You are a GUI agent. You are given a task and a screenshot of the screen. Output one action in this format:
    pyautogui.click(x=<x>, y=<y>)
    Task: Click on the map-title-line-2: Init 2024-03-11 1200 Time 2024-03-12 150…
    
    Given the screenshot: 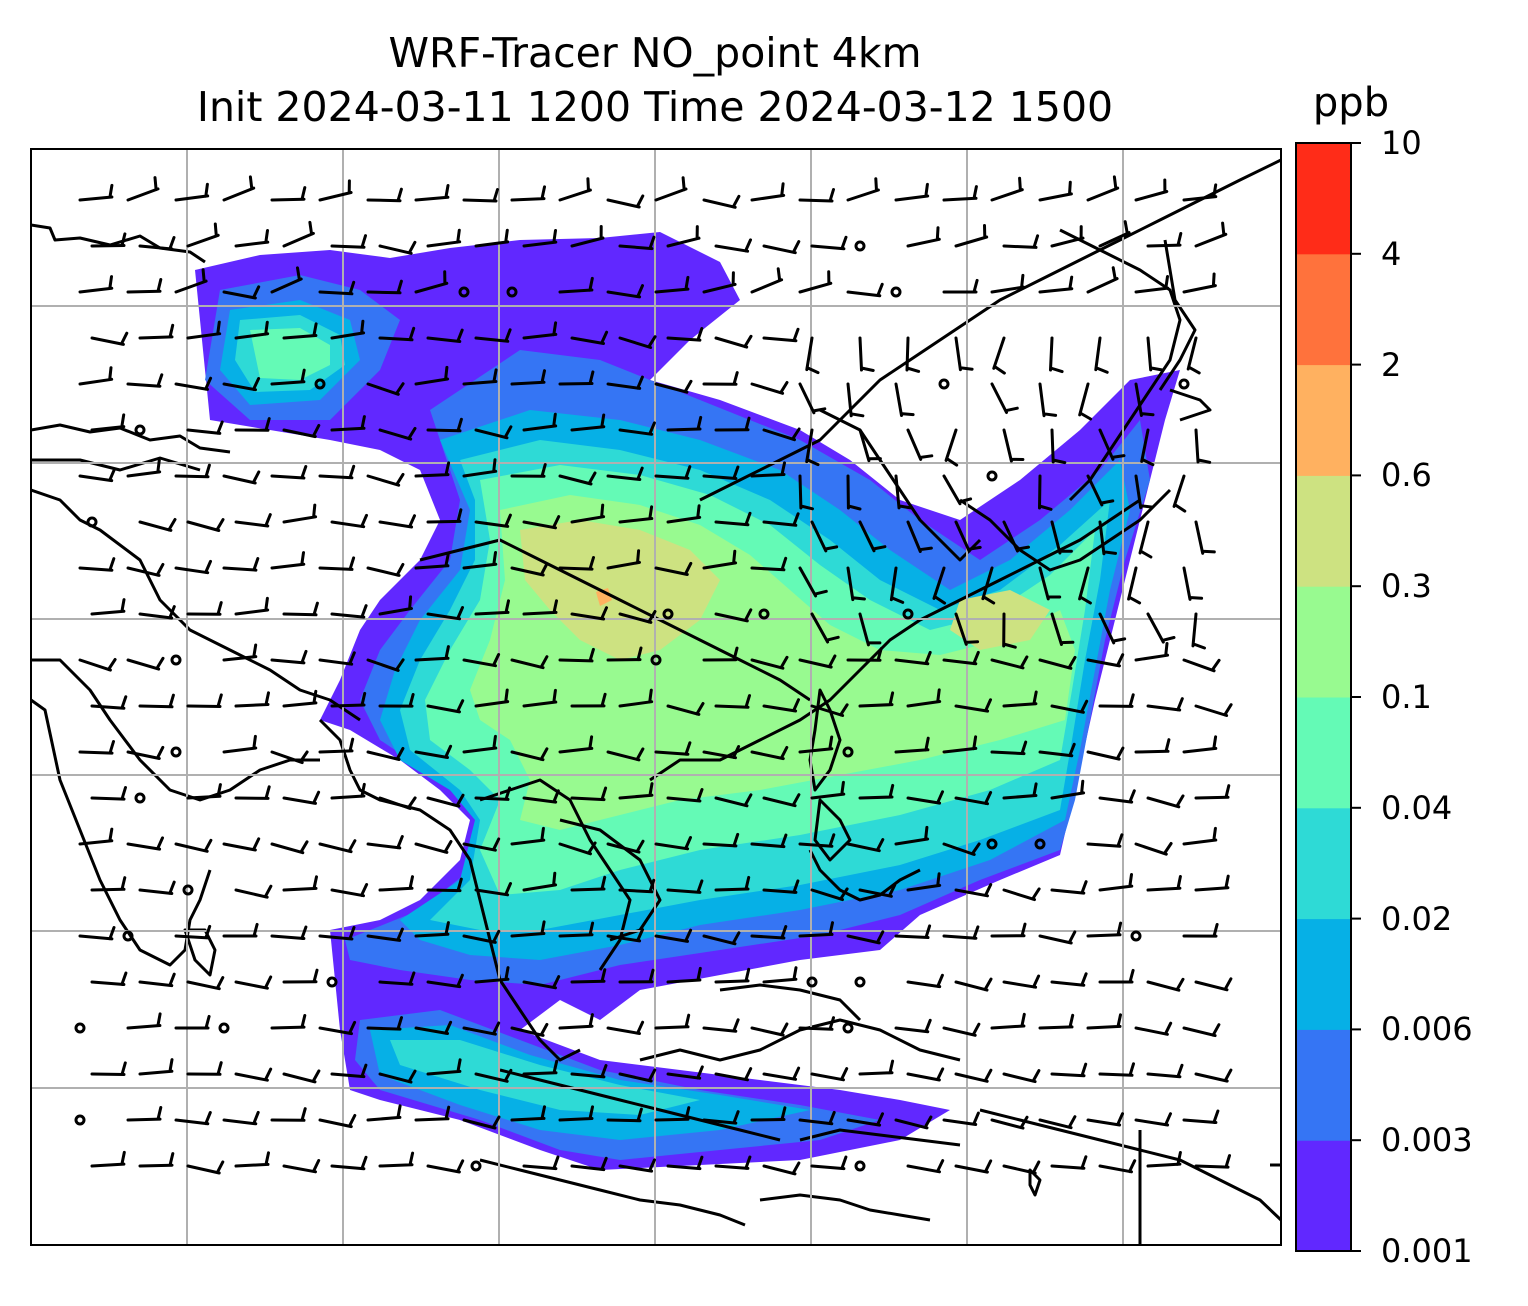 What is the action you would take?
    pyautogui.click(x=655, y=107)
    